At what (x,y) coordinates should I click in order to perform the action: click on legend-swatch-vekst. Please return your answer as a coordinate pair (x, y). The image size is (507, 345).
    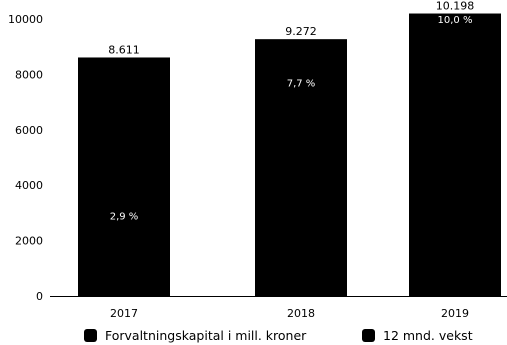
    Looking at the image, I should click on (368, 335).